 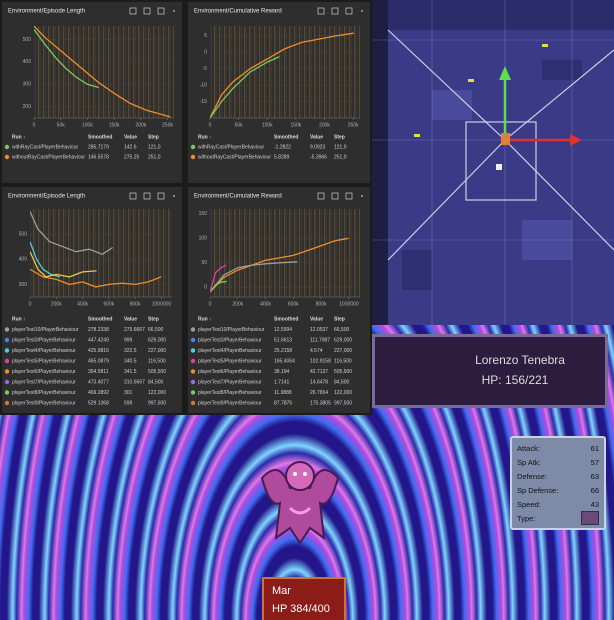 I want to click on table-cell: 122,000, so click(x=157, y=393).